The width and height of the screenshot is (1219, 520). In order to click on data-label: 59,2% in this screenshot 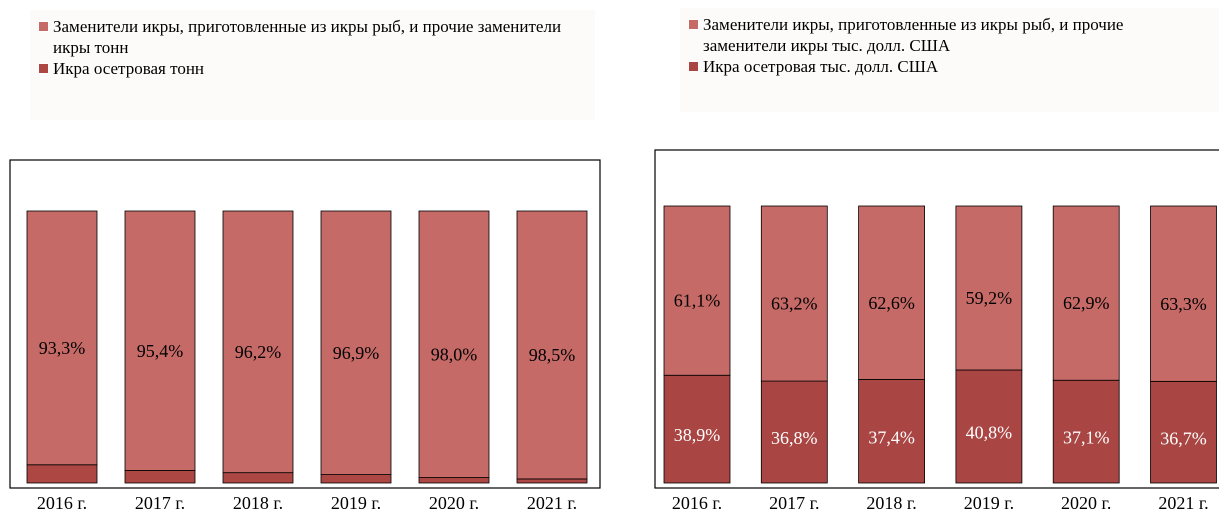, I will do `click(989, 298)`.